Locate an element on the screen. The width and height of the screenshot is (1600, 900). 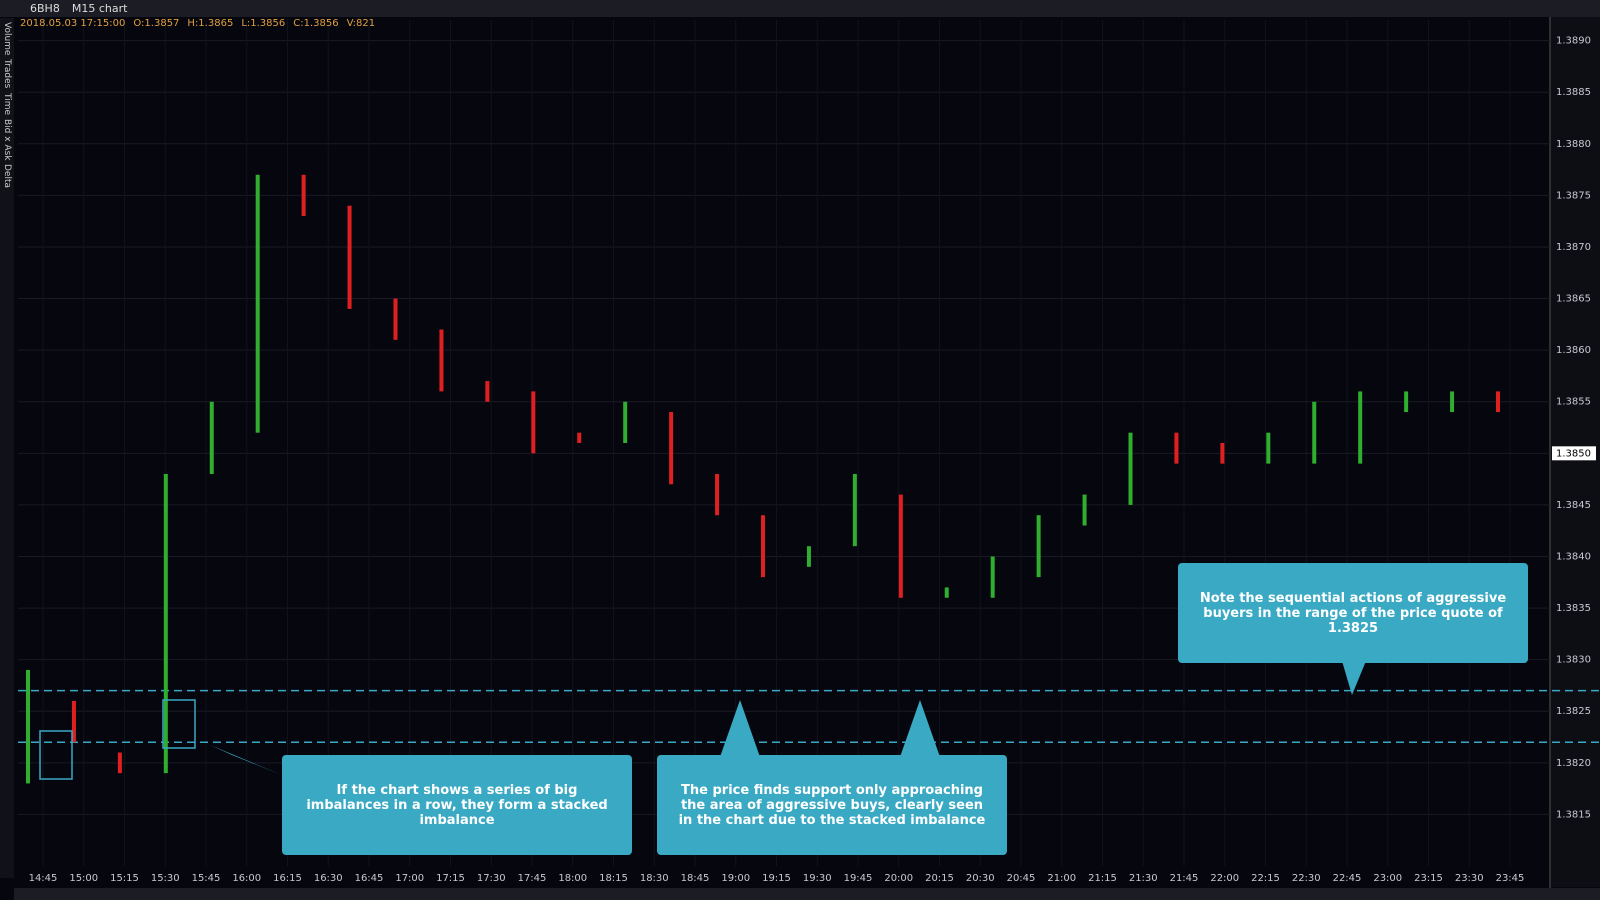
x-tick-label: 19:15 is located at coordinates (776, 878).